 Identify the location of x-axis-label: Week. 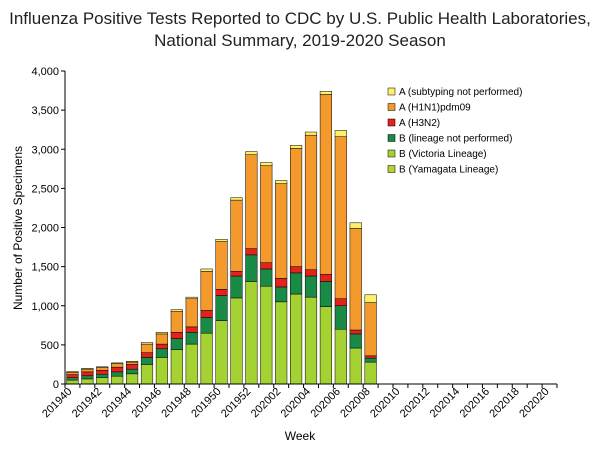
(300, 436).